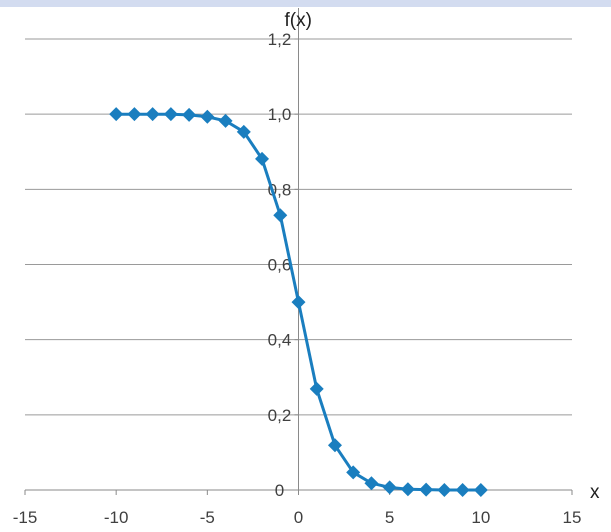 The image size is (611, 532). Describe the element at coordinates (207, 517) in the screenshot. I see `x-tick-label: -5` at that location.